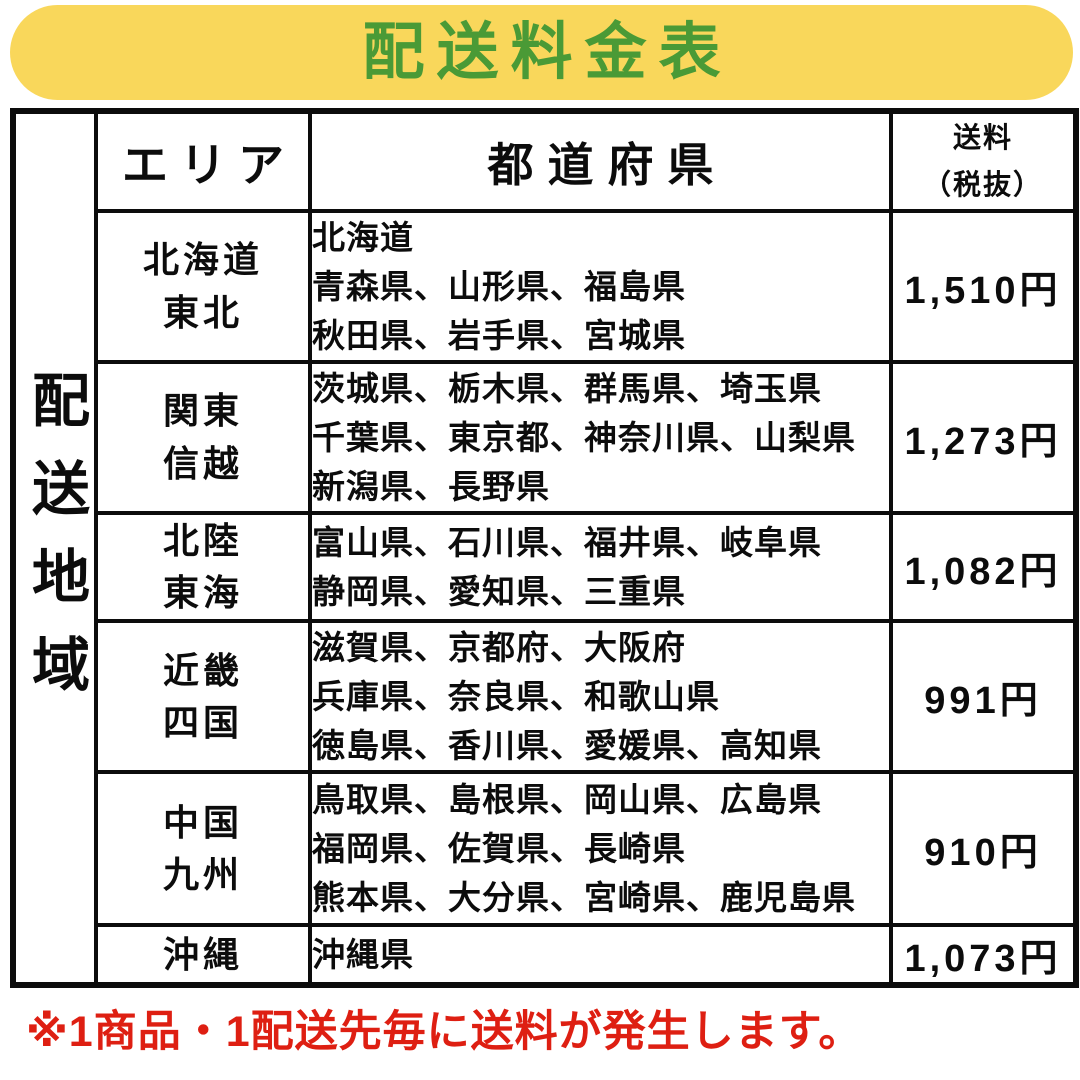  I want to click on header-fee-line1: 送料, so click(982, 138).